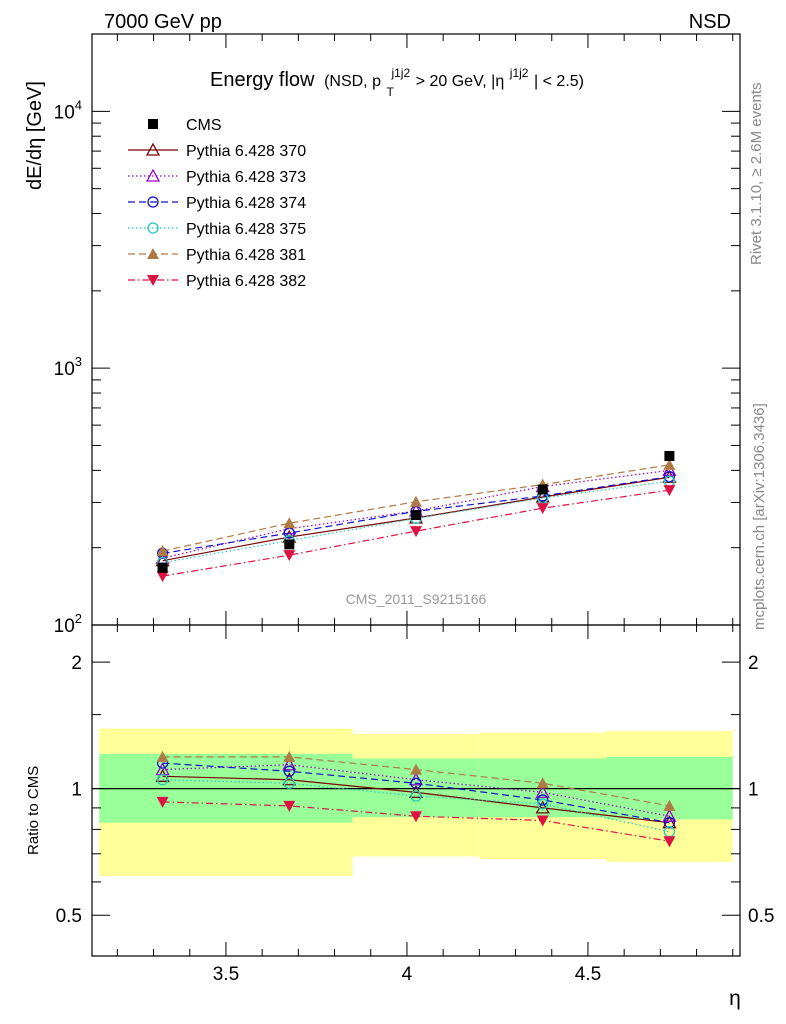  I want to click on plot-title-main: Energy flow, so click(262, 80).